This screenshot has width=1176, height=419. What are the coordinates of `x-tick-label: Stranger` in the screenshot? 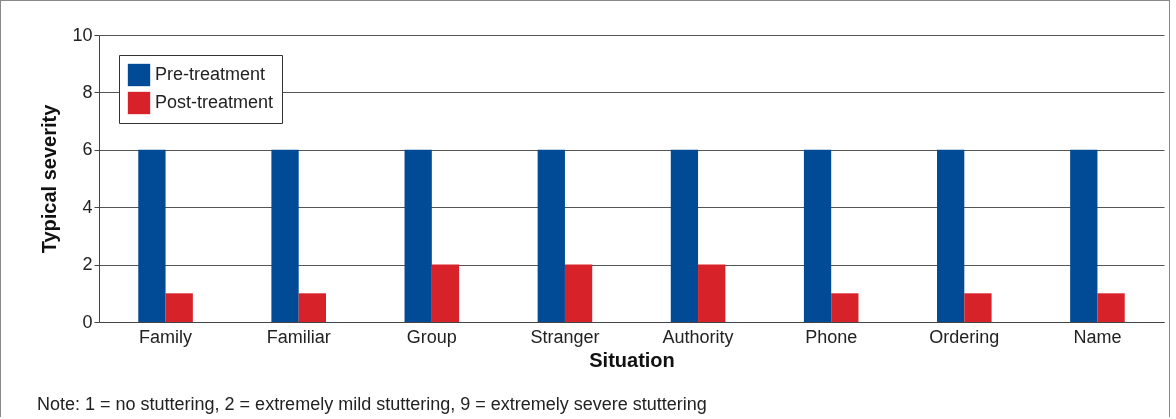 It's located at (565, 336).